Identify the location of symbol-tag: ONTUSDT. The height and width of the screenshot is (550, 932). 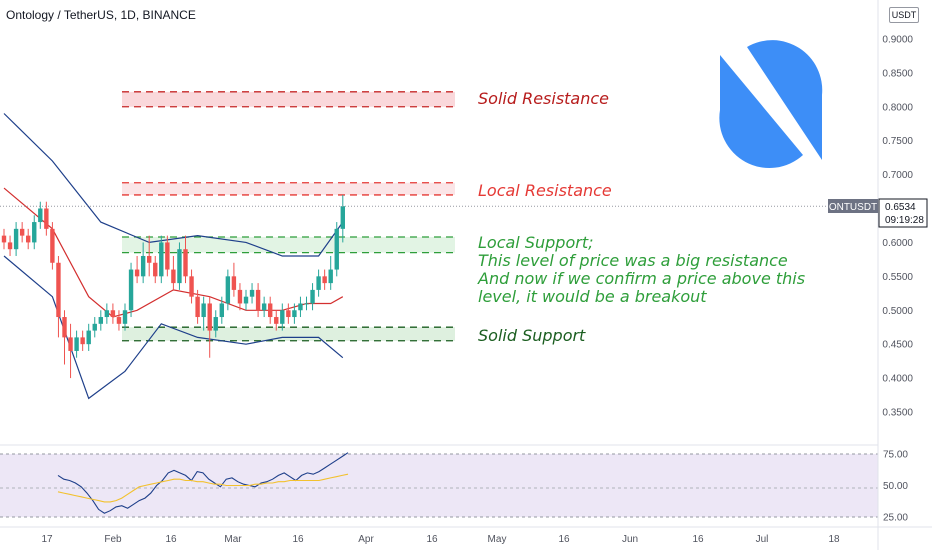
(853, 207).